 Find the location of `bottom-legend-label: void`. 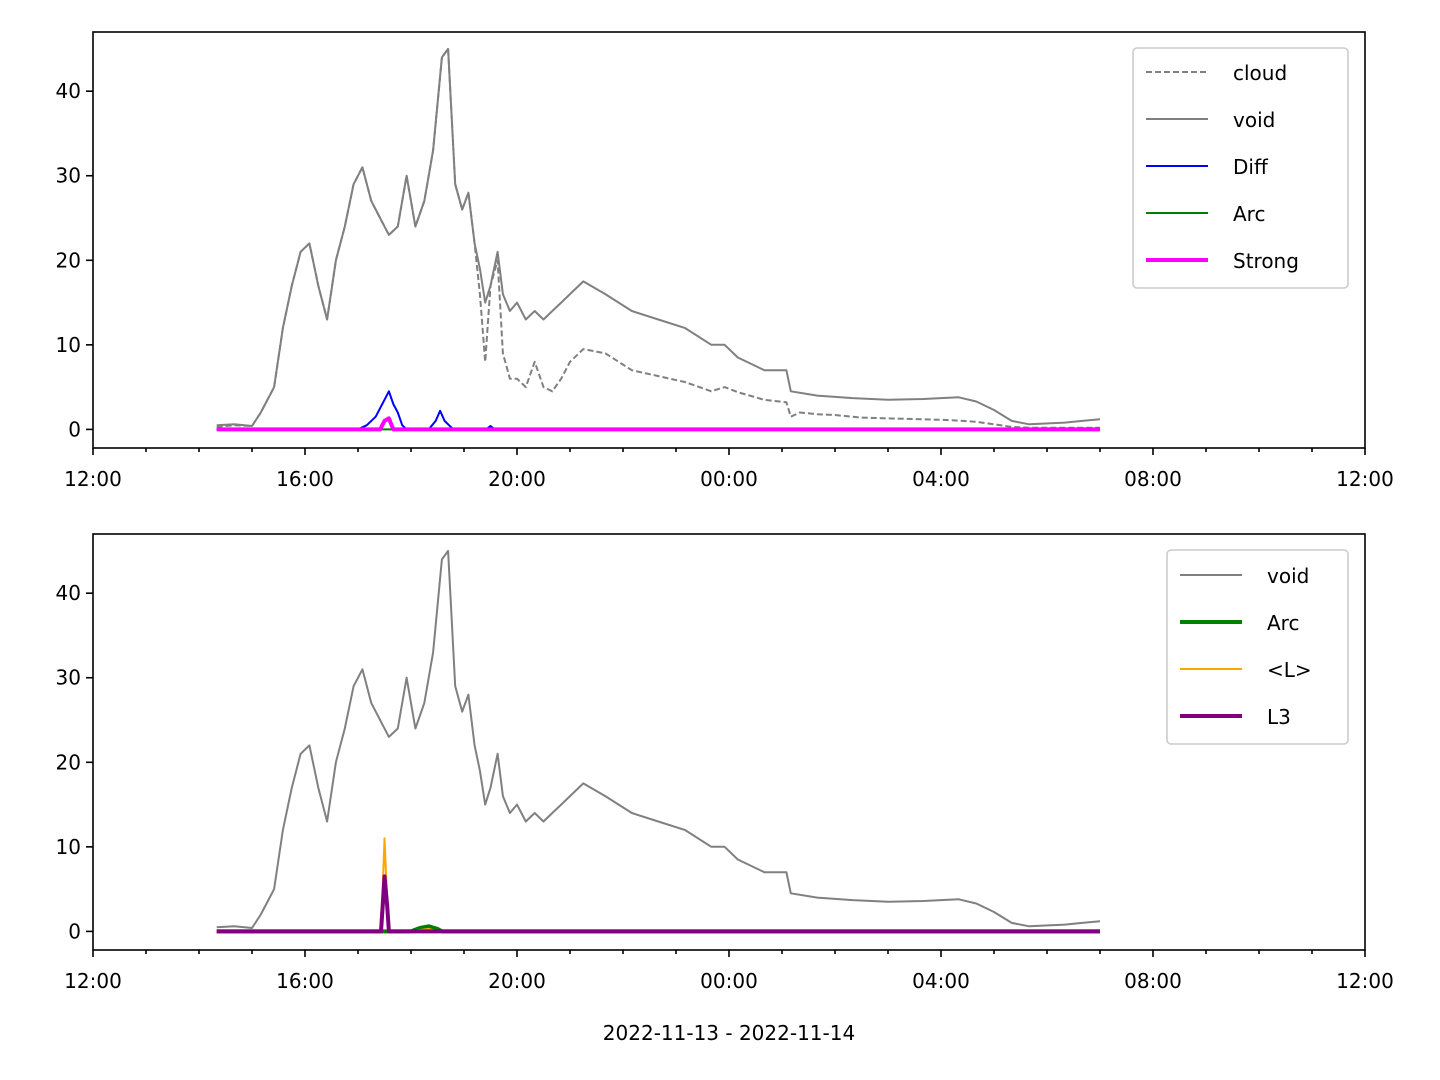

bottom-legend-label: void is located at coordinates (1288, 576).